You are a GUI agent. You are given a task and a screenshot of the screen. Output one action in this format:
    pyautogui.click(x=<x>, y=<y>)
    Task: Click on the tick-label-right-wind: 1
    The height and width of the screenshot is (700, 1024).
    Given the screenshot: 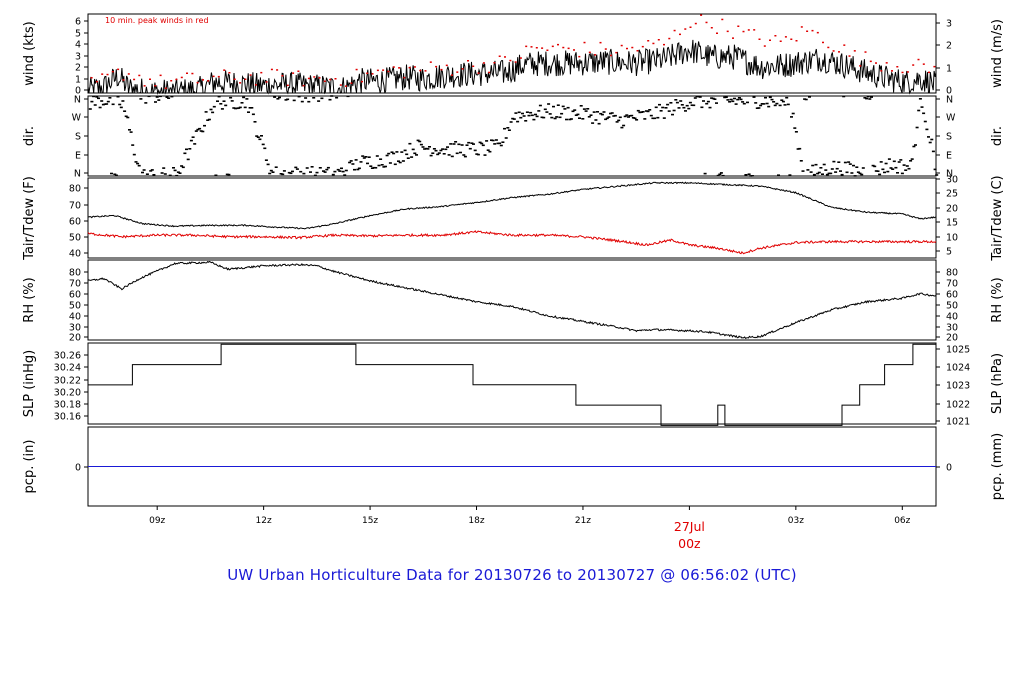 What is the action you would take?
    pyautogui.click(x=949, y=69)
    